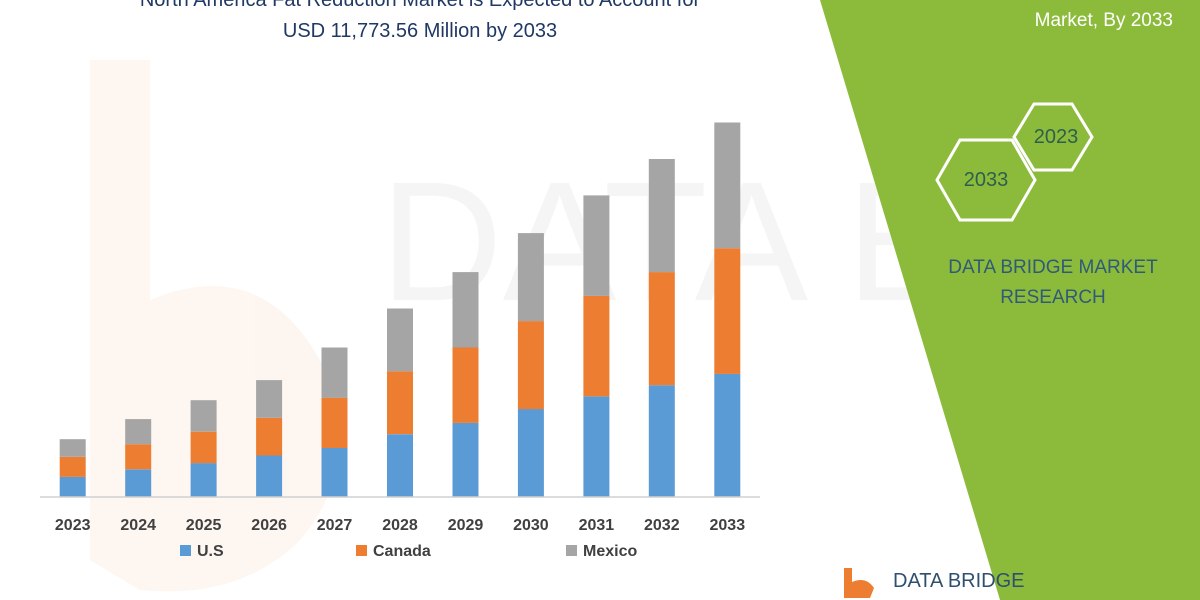 Image resolution: width=1200 pixels, height=600 pixels. Describe the element at coordinates (531, 525) in the screenshot. I see `x-tick-label-2030: 2030` at that location.